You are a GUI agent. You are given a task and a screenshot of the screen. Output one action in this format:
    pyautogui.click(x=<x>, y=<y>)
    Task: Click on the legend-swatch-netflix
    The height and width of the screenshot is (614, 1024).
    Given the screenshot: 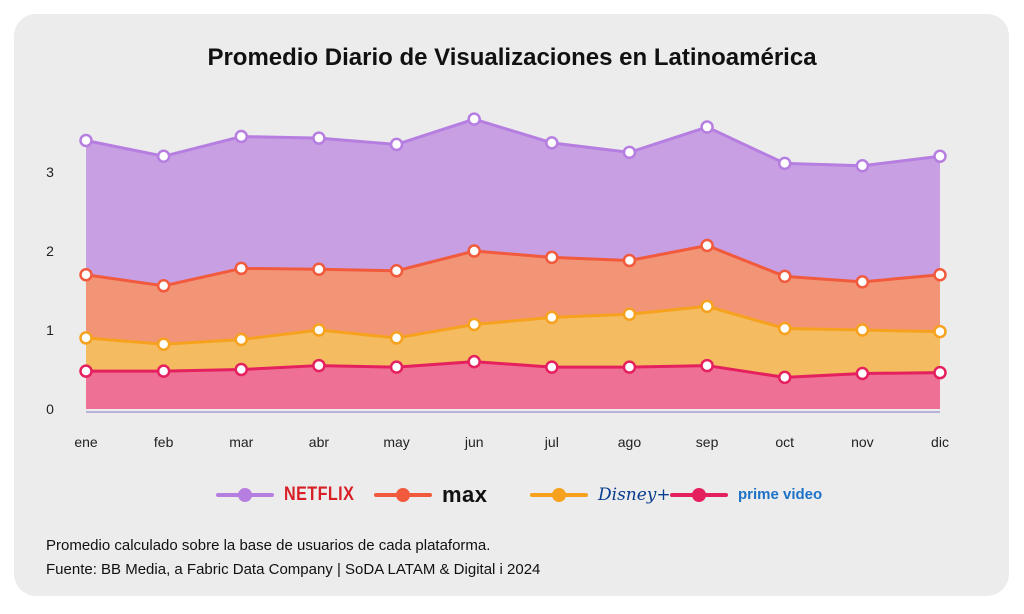 What is the action you would take?
    pyautogui.click(x=245, y=495)
    